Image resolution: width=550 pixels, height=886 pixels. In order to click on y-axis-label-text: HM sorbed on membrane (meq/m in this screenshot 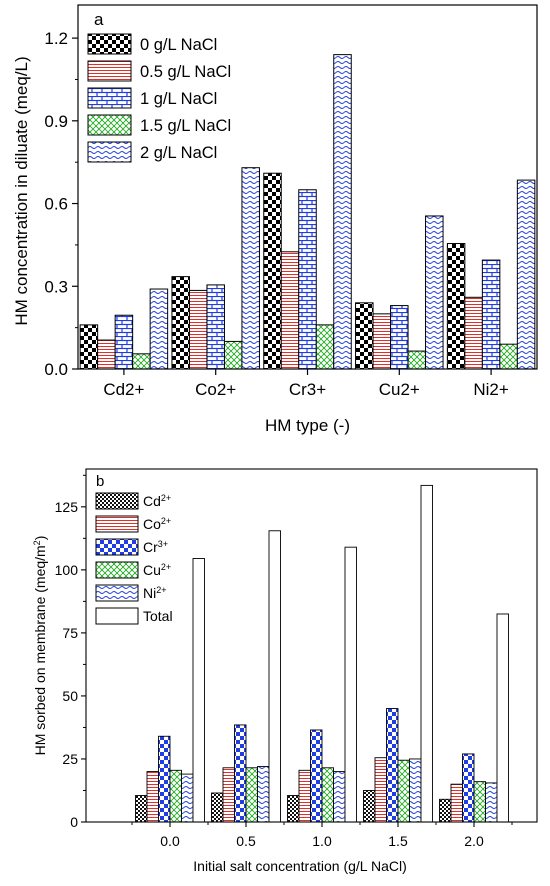, I will do `click(40, 650)`.